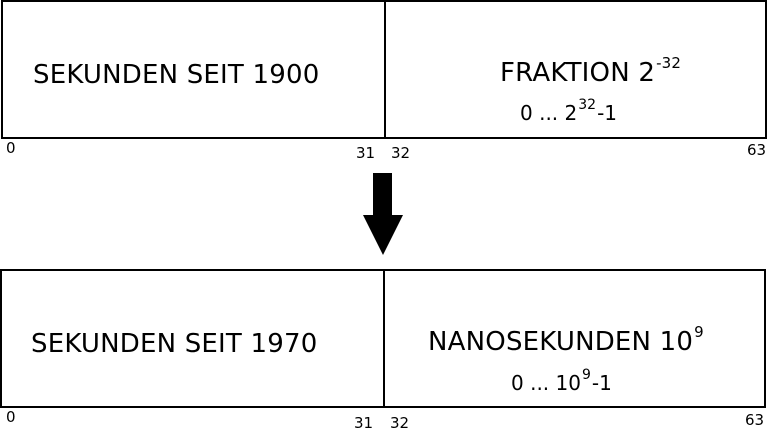 The width and height of the screenshot is (768, 433). Describe the element at coordinates (587, 105) in the screenshot. I see `top-range-exponent: 32` at that location.